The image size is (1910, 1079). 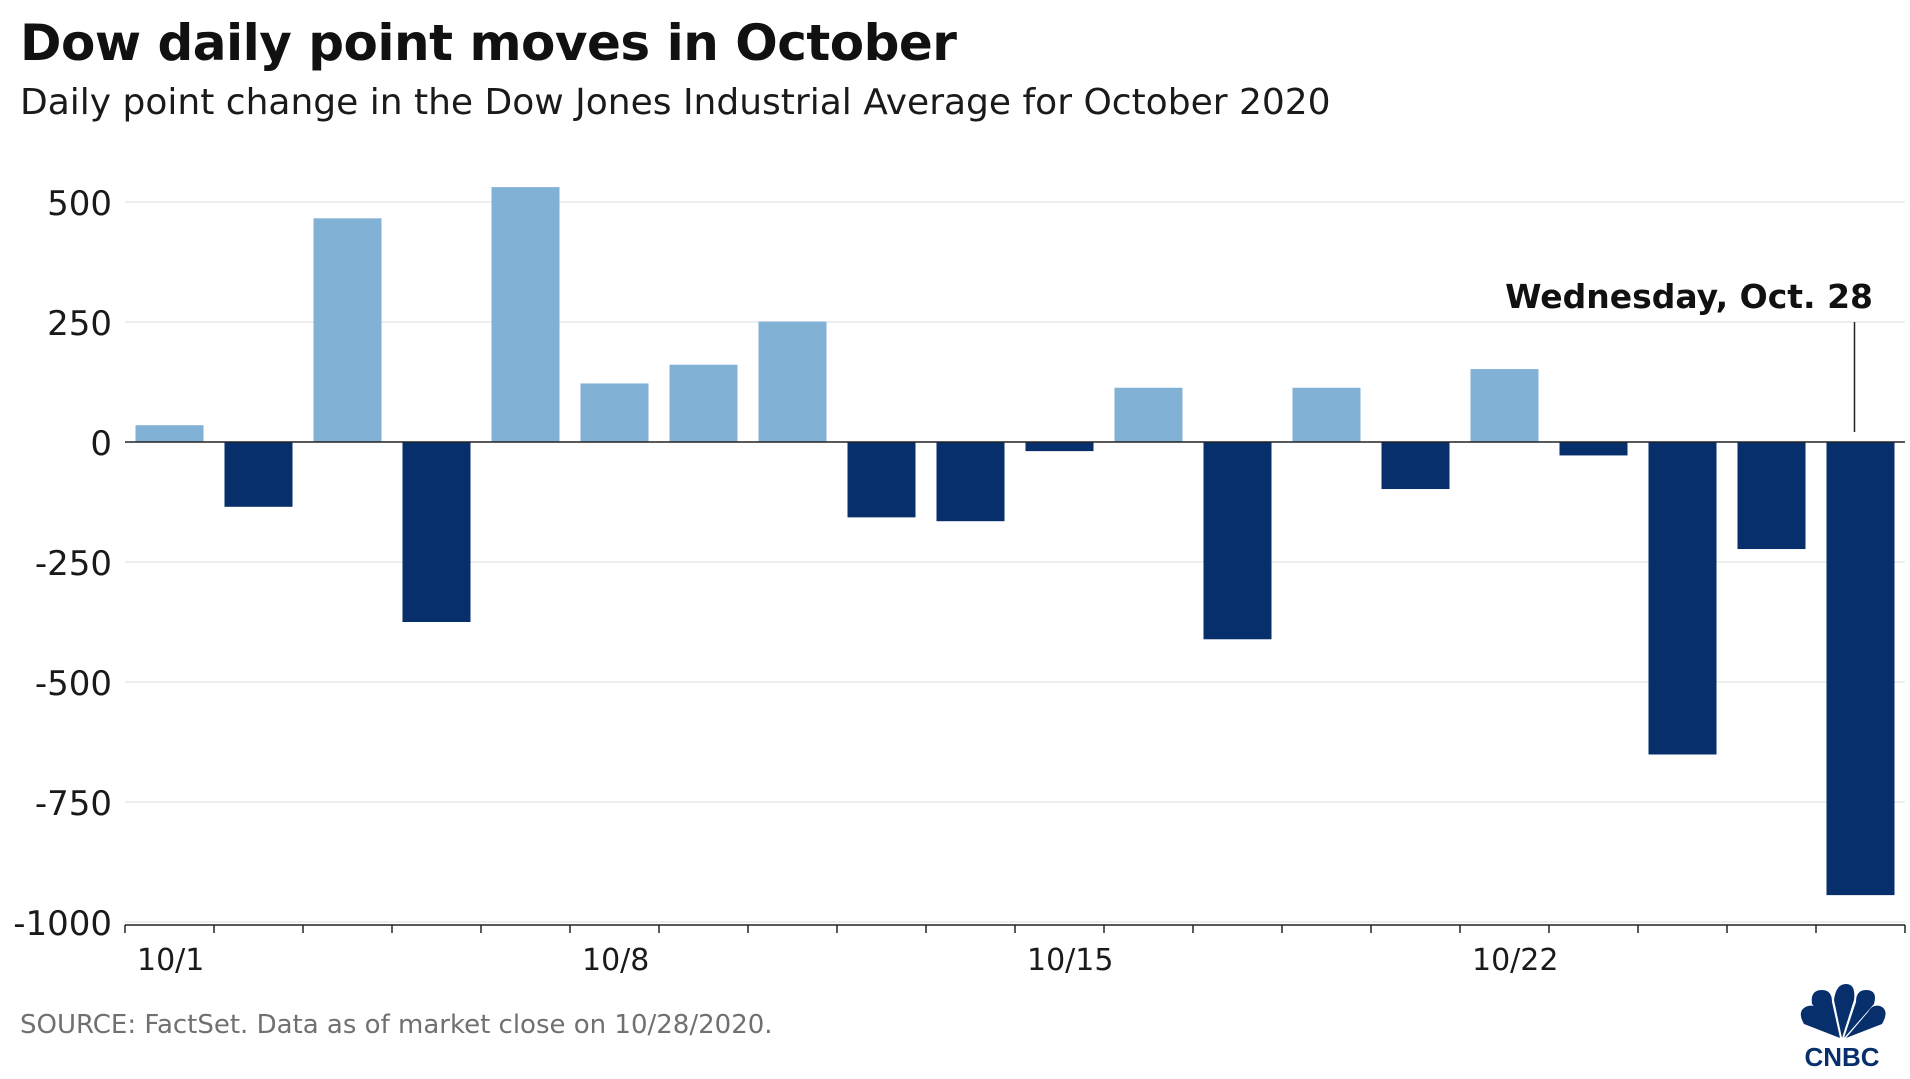 What do you see at coordinates (73, 684) in the screenshot?
I see `y-tick-label: -500` at bounding box center [73, 684].